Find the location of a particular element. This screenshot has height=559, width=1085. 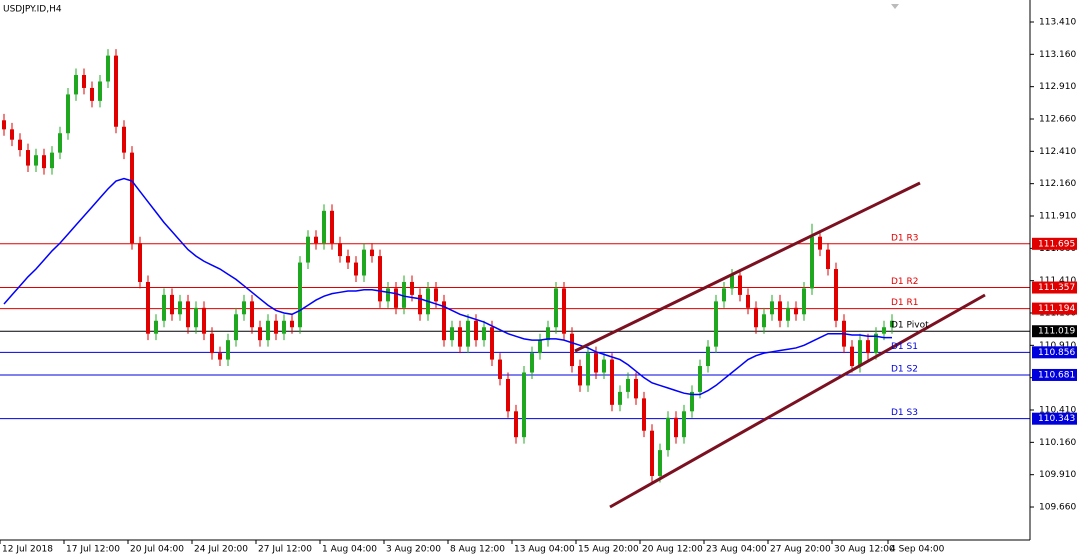

level-name: D1 R2 is located at coordinates (905, 282).